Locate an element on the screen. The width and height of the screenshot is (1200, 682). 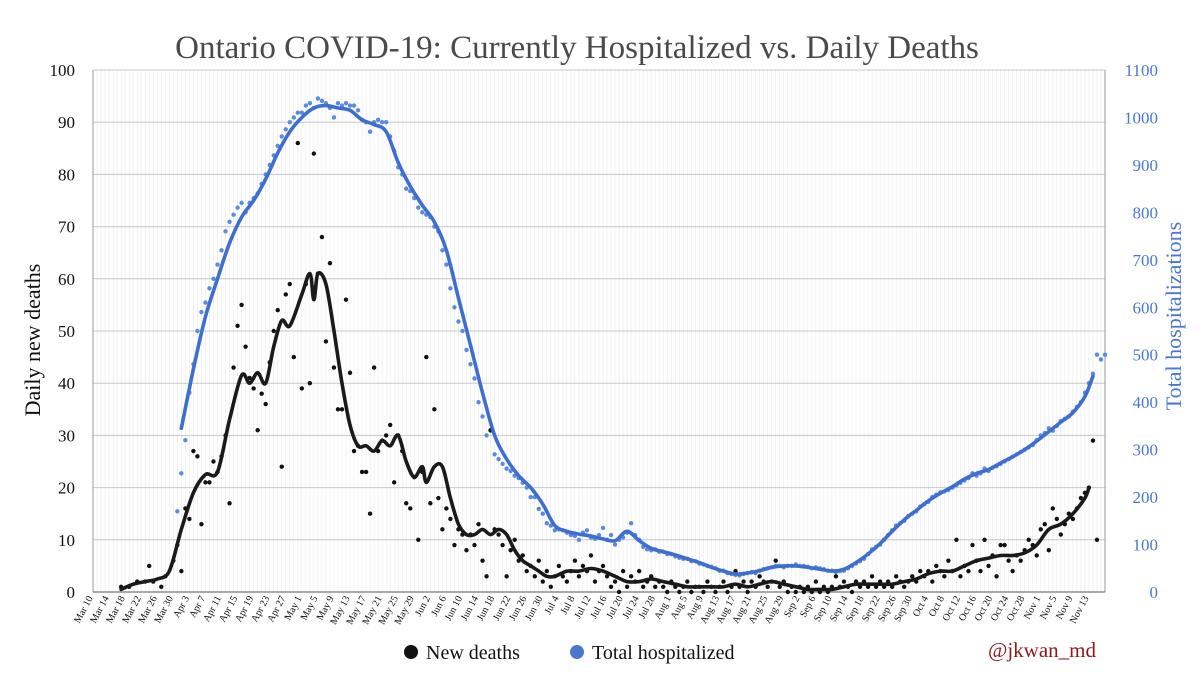
legend-deaths-label: New deaths is located at coordinates (473, 653).